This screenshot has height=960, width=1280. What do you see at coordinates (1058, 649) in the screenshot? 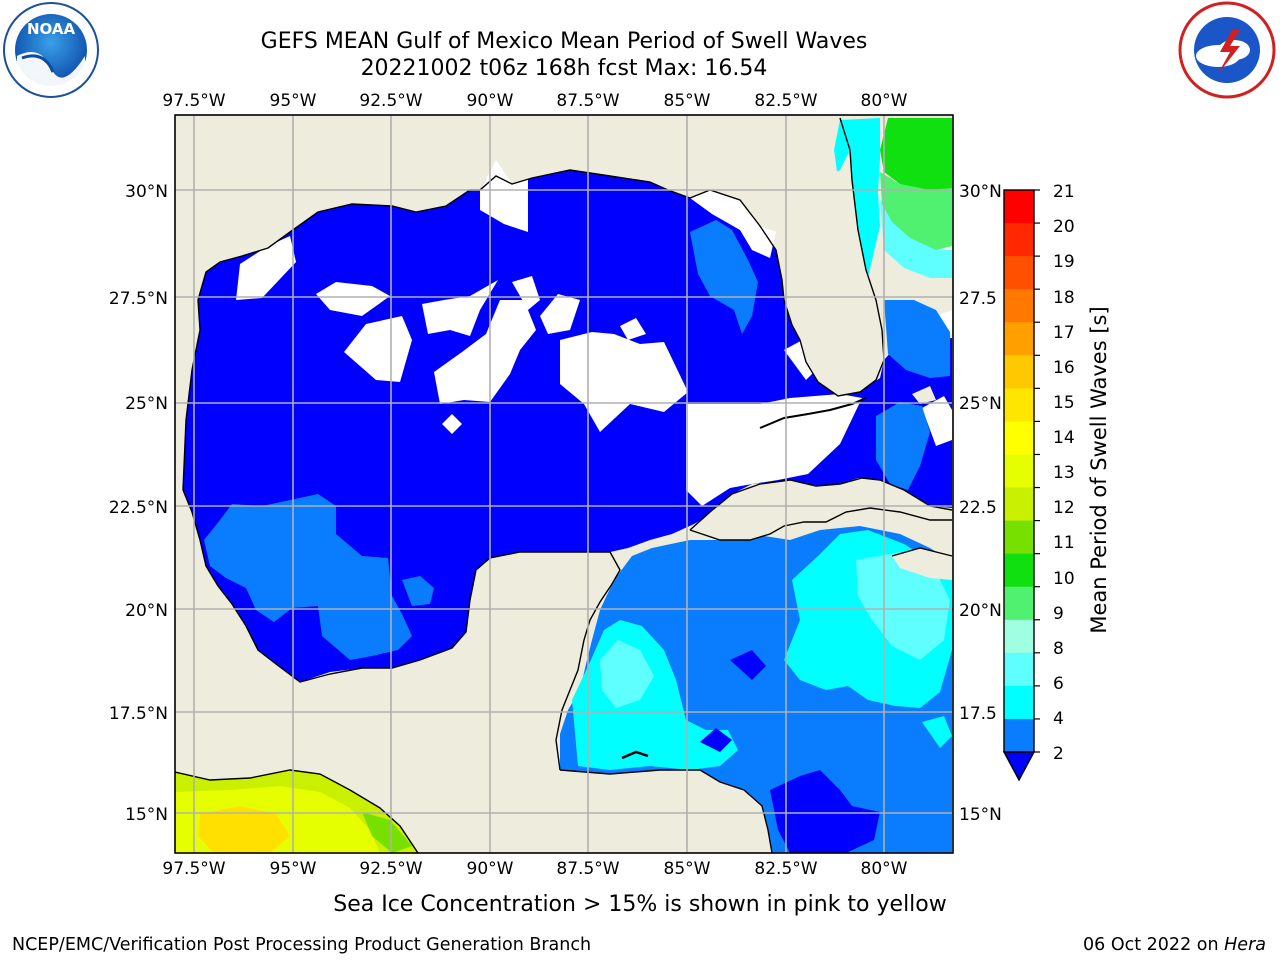
I see `colorbar-tick: 8` at bounding box center [1058, 649].